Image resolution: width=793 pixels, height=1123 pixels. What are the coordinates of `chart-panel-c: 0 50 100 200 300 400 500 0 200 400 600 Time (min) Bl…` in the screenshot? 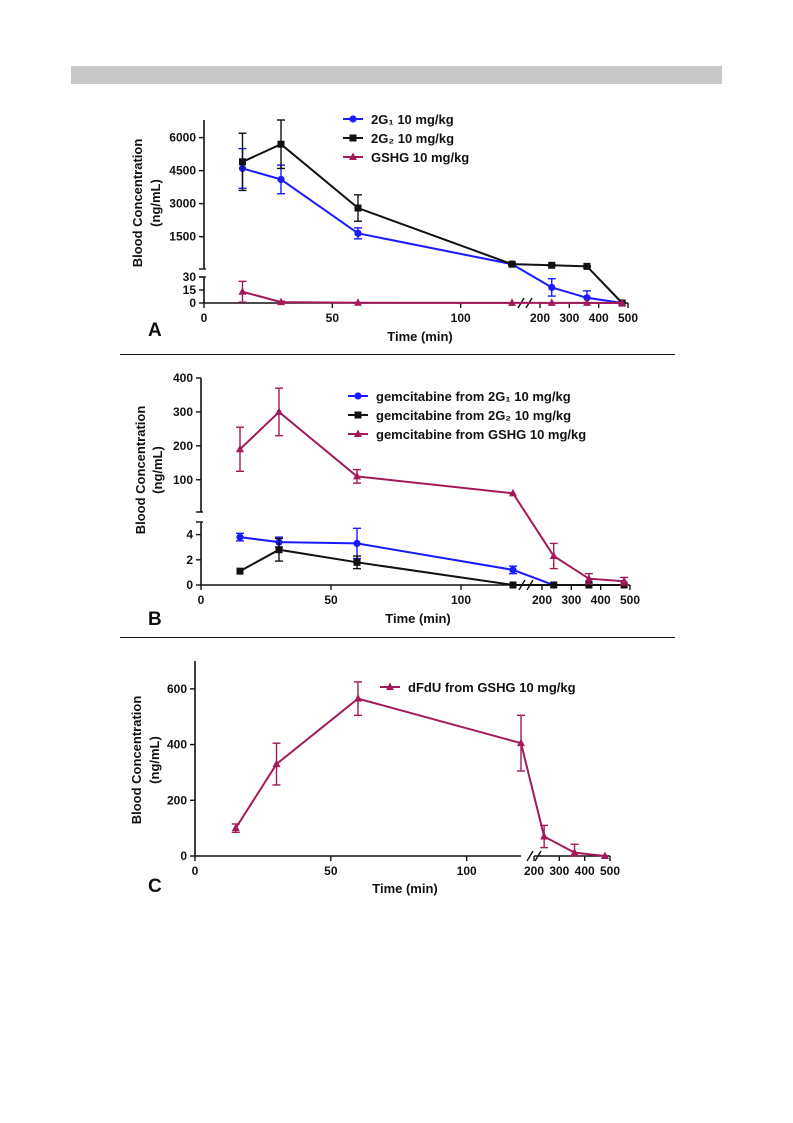 It's located at (374, 779).